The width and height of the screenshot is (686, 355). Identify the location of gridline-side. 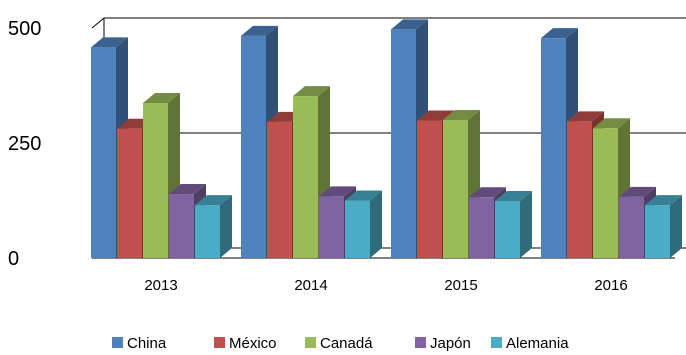
(98, 23).